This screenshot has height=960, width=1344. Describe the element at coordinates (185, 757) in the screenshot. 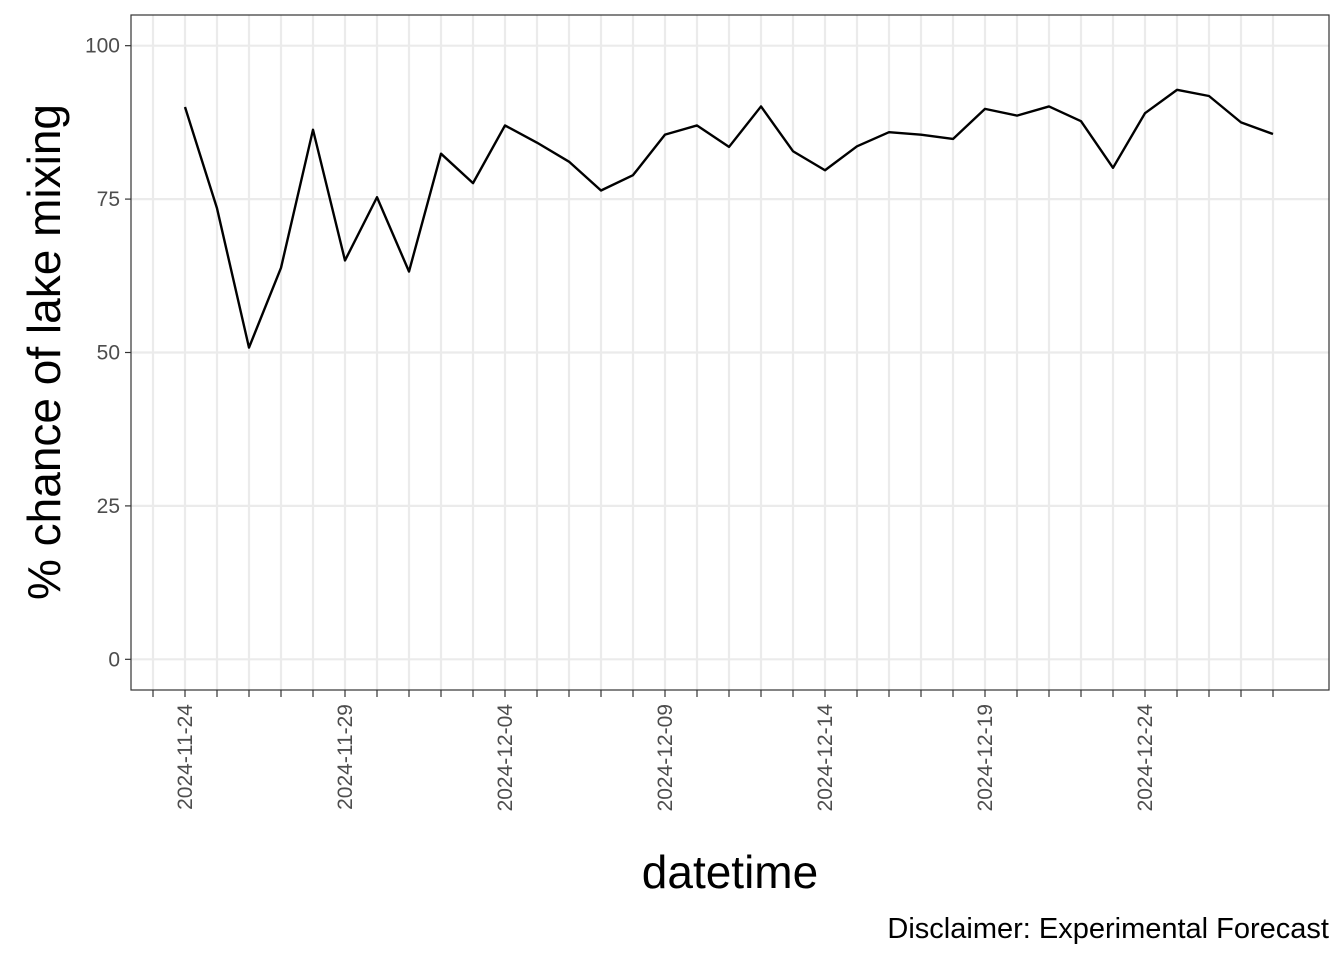

I see `x-tick-label: 2024-11-24` at that location.